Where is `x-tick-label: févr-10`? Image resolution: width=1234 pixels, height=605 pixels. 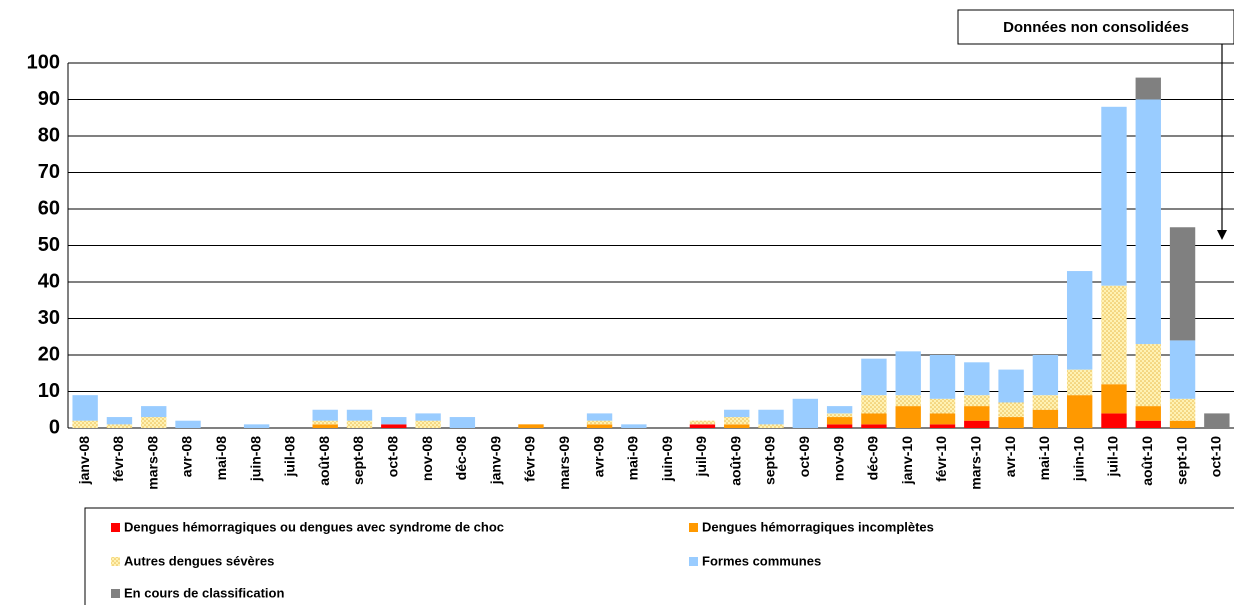
x-tick-label: févr-10 is located at coordinates (941, 459).